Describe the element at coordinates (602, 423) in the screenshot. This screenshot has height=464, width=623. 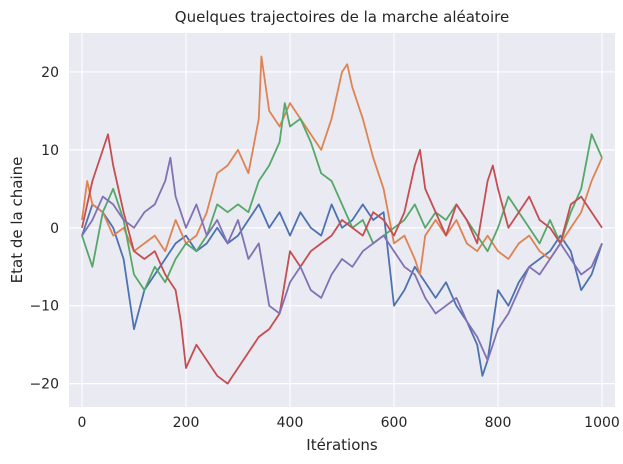
I see `x-tick-label: 1000` at that location.